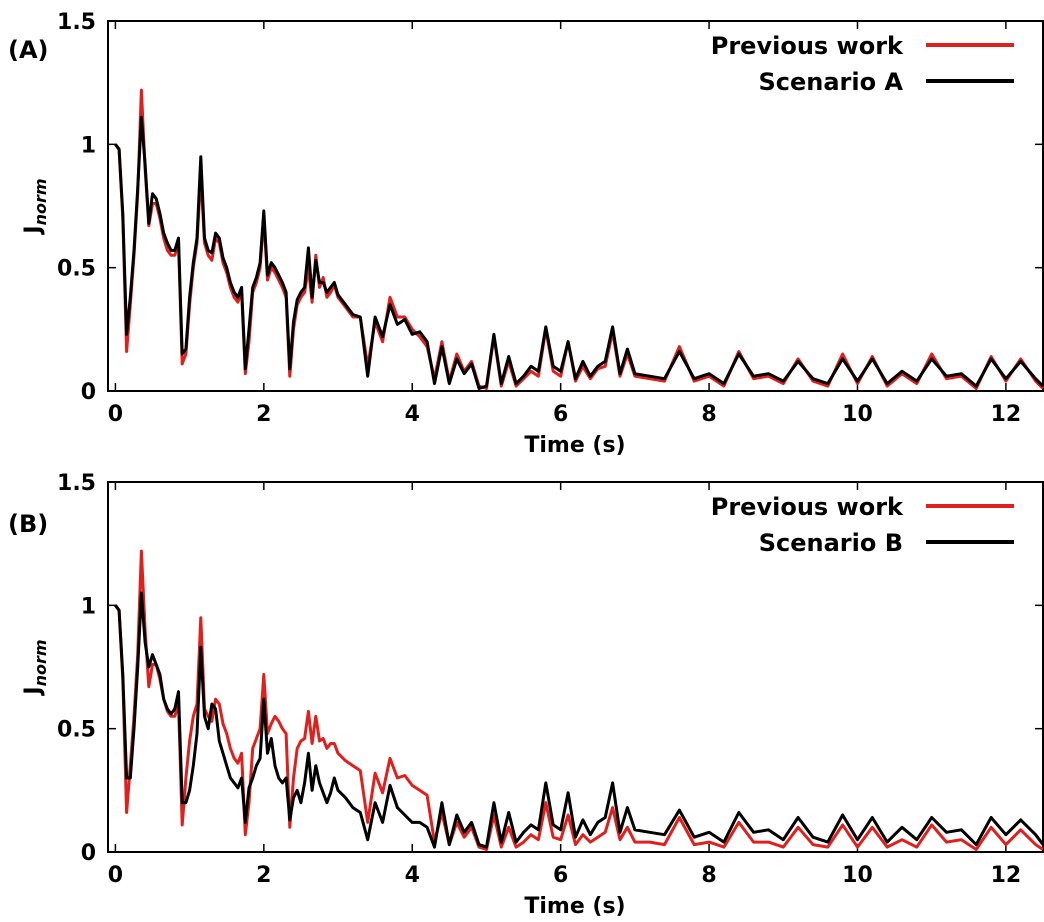 Image resolution: width=1044 pixels, height=922 pixels. Describe the element at coordinates (28, 50) in the screenshot. I see `panel-label: (A)` at that location.